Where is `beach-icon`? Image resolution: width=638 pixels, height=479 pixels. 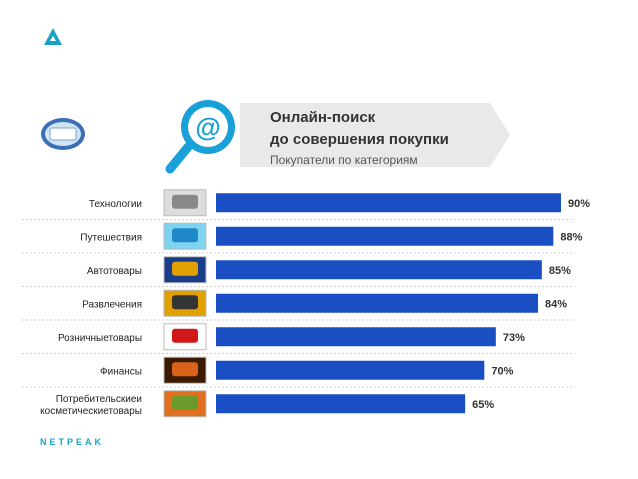 beach-icon is located at coordinates (185, 236).